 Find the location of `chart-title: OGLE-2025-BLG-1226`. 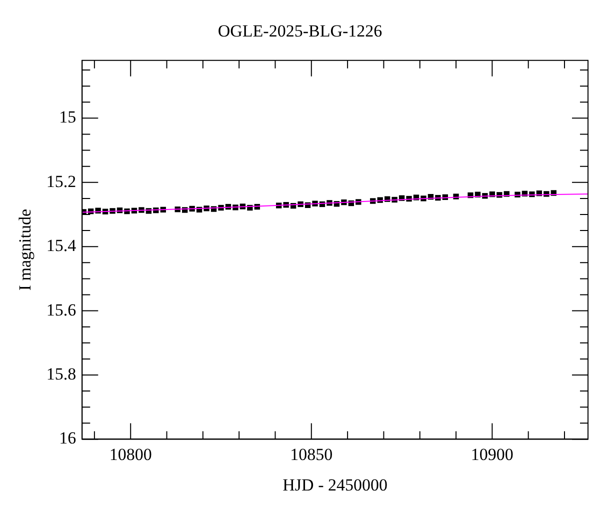

chart-title: OGLE-2025-BLG-1226 is located at coordinates (300, 31).